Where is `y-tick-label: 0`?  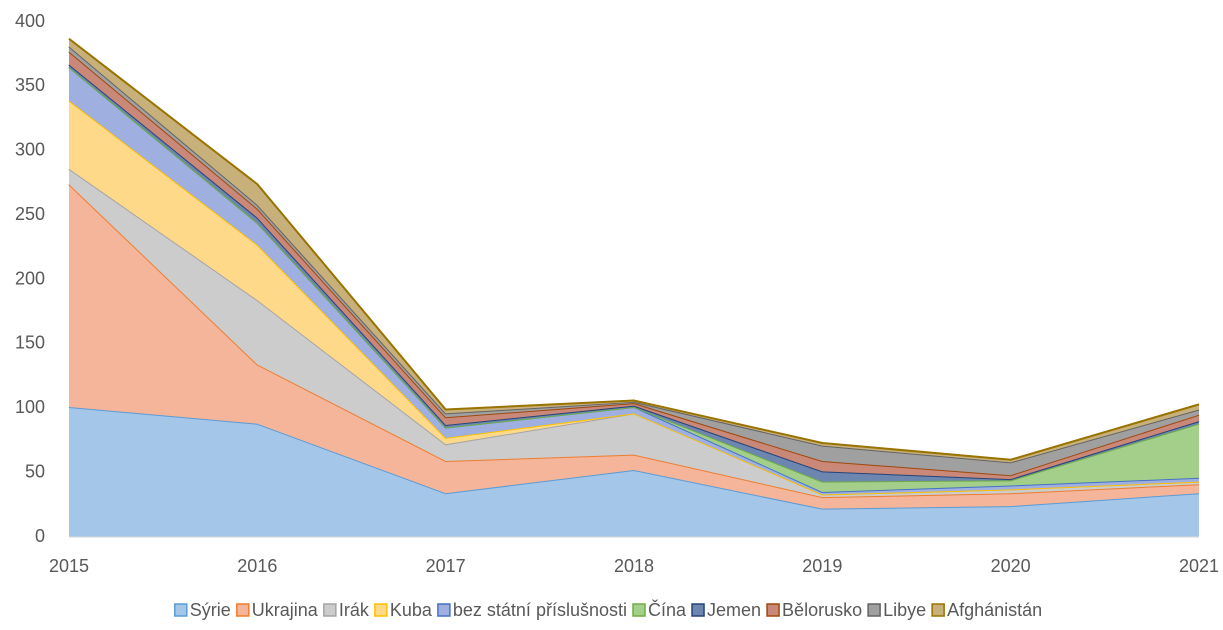
y-tick-label: 0 is located at coordinates (40, 536).